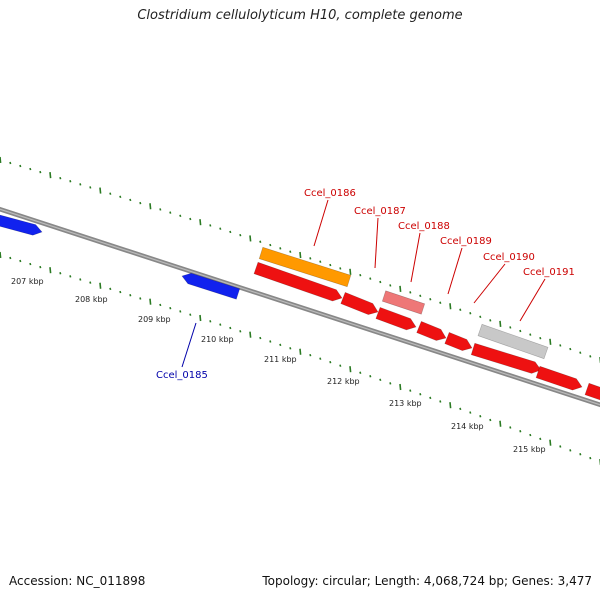 The width and height of the screenshot is (600, 600). I want to click on gene-label: Ccel_0189, so click(466, 241).